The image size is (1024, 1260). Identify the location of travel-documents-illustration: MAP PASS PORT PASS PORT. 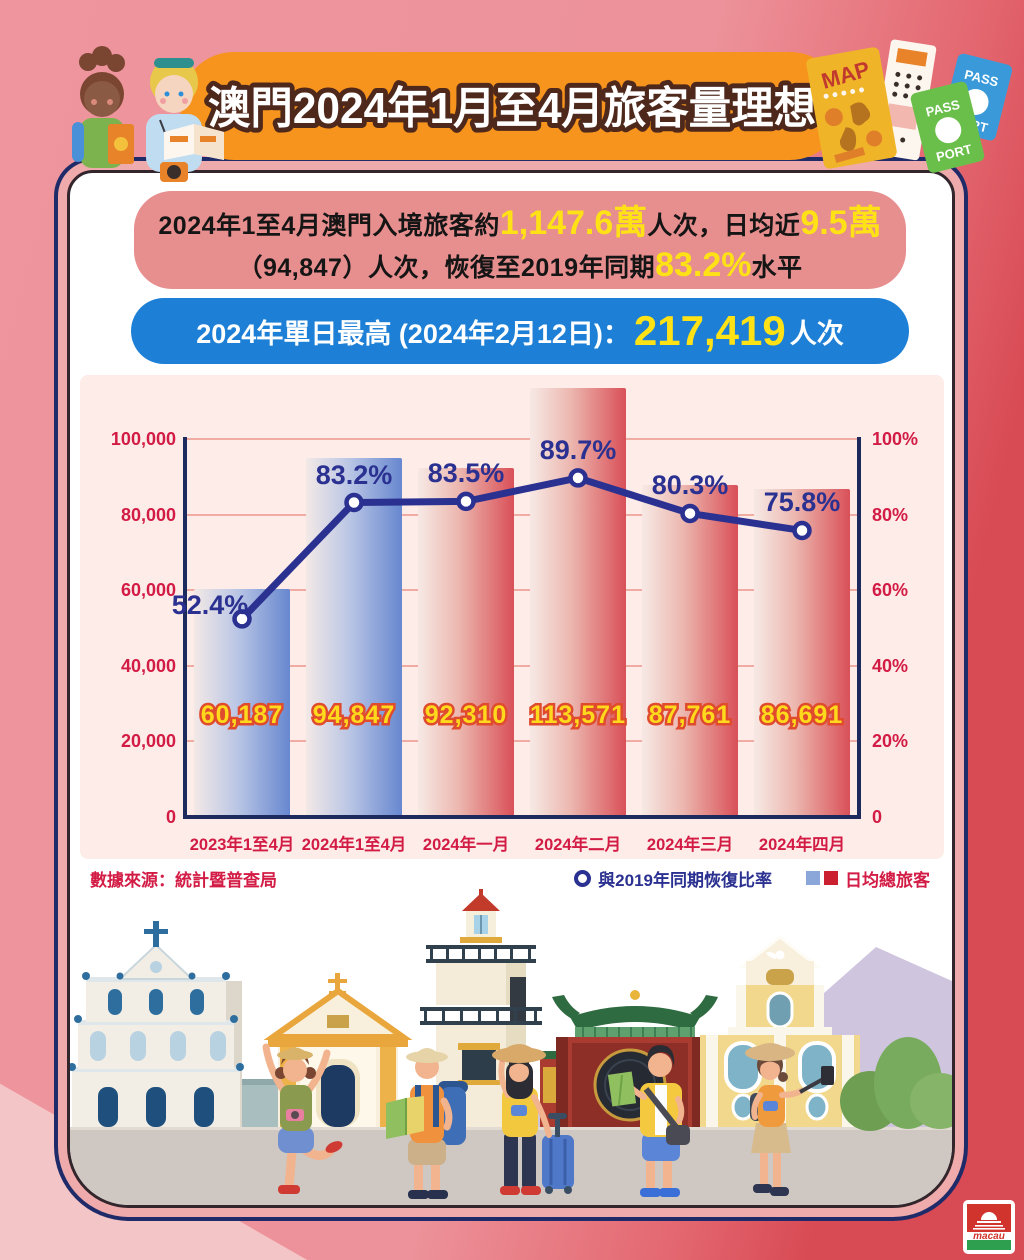
(909, 106).